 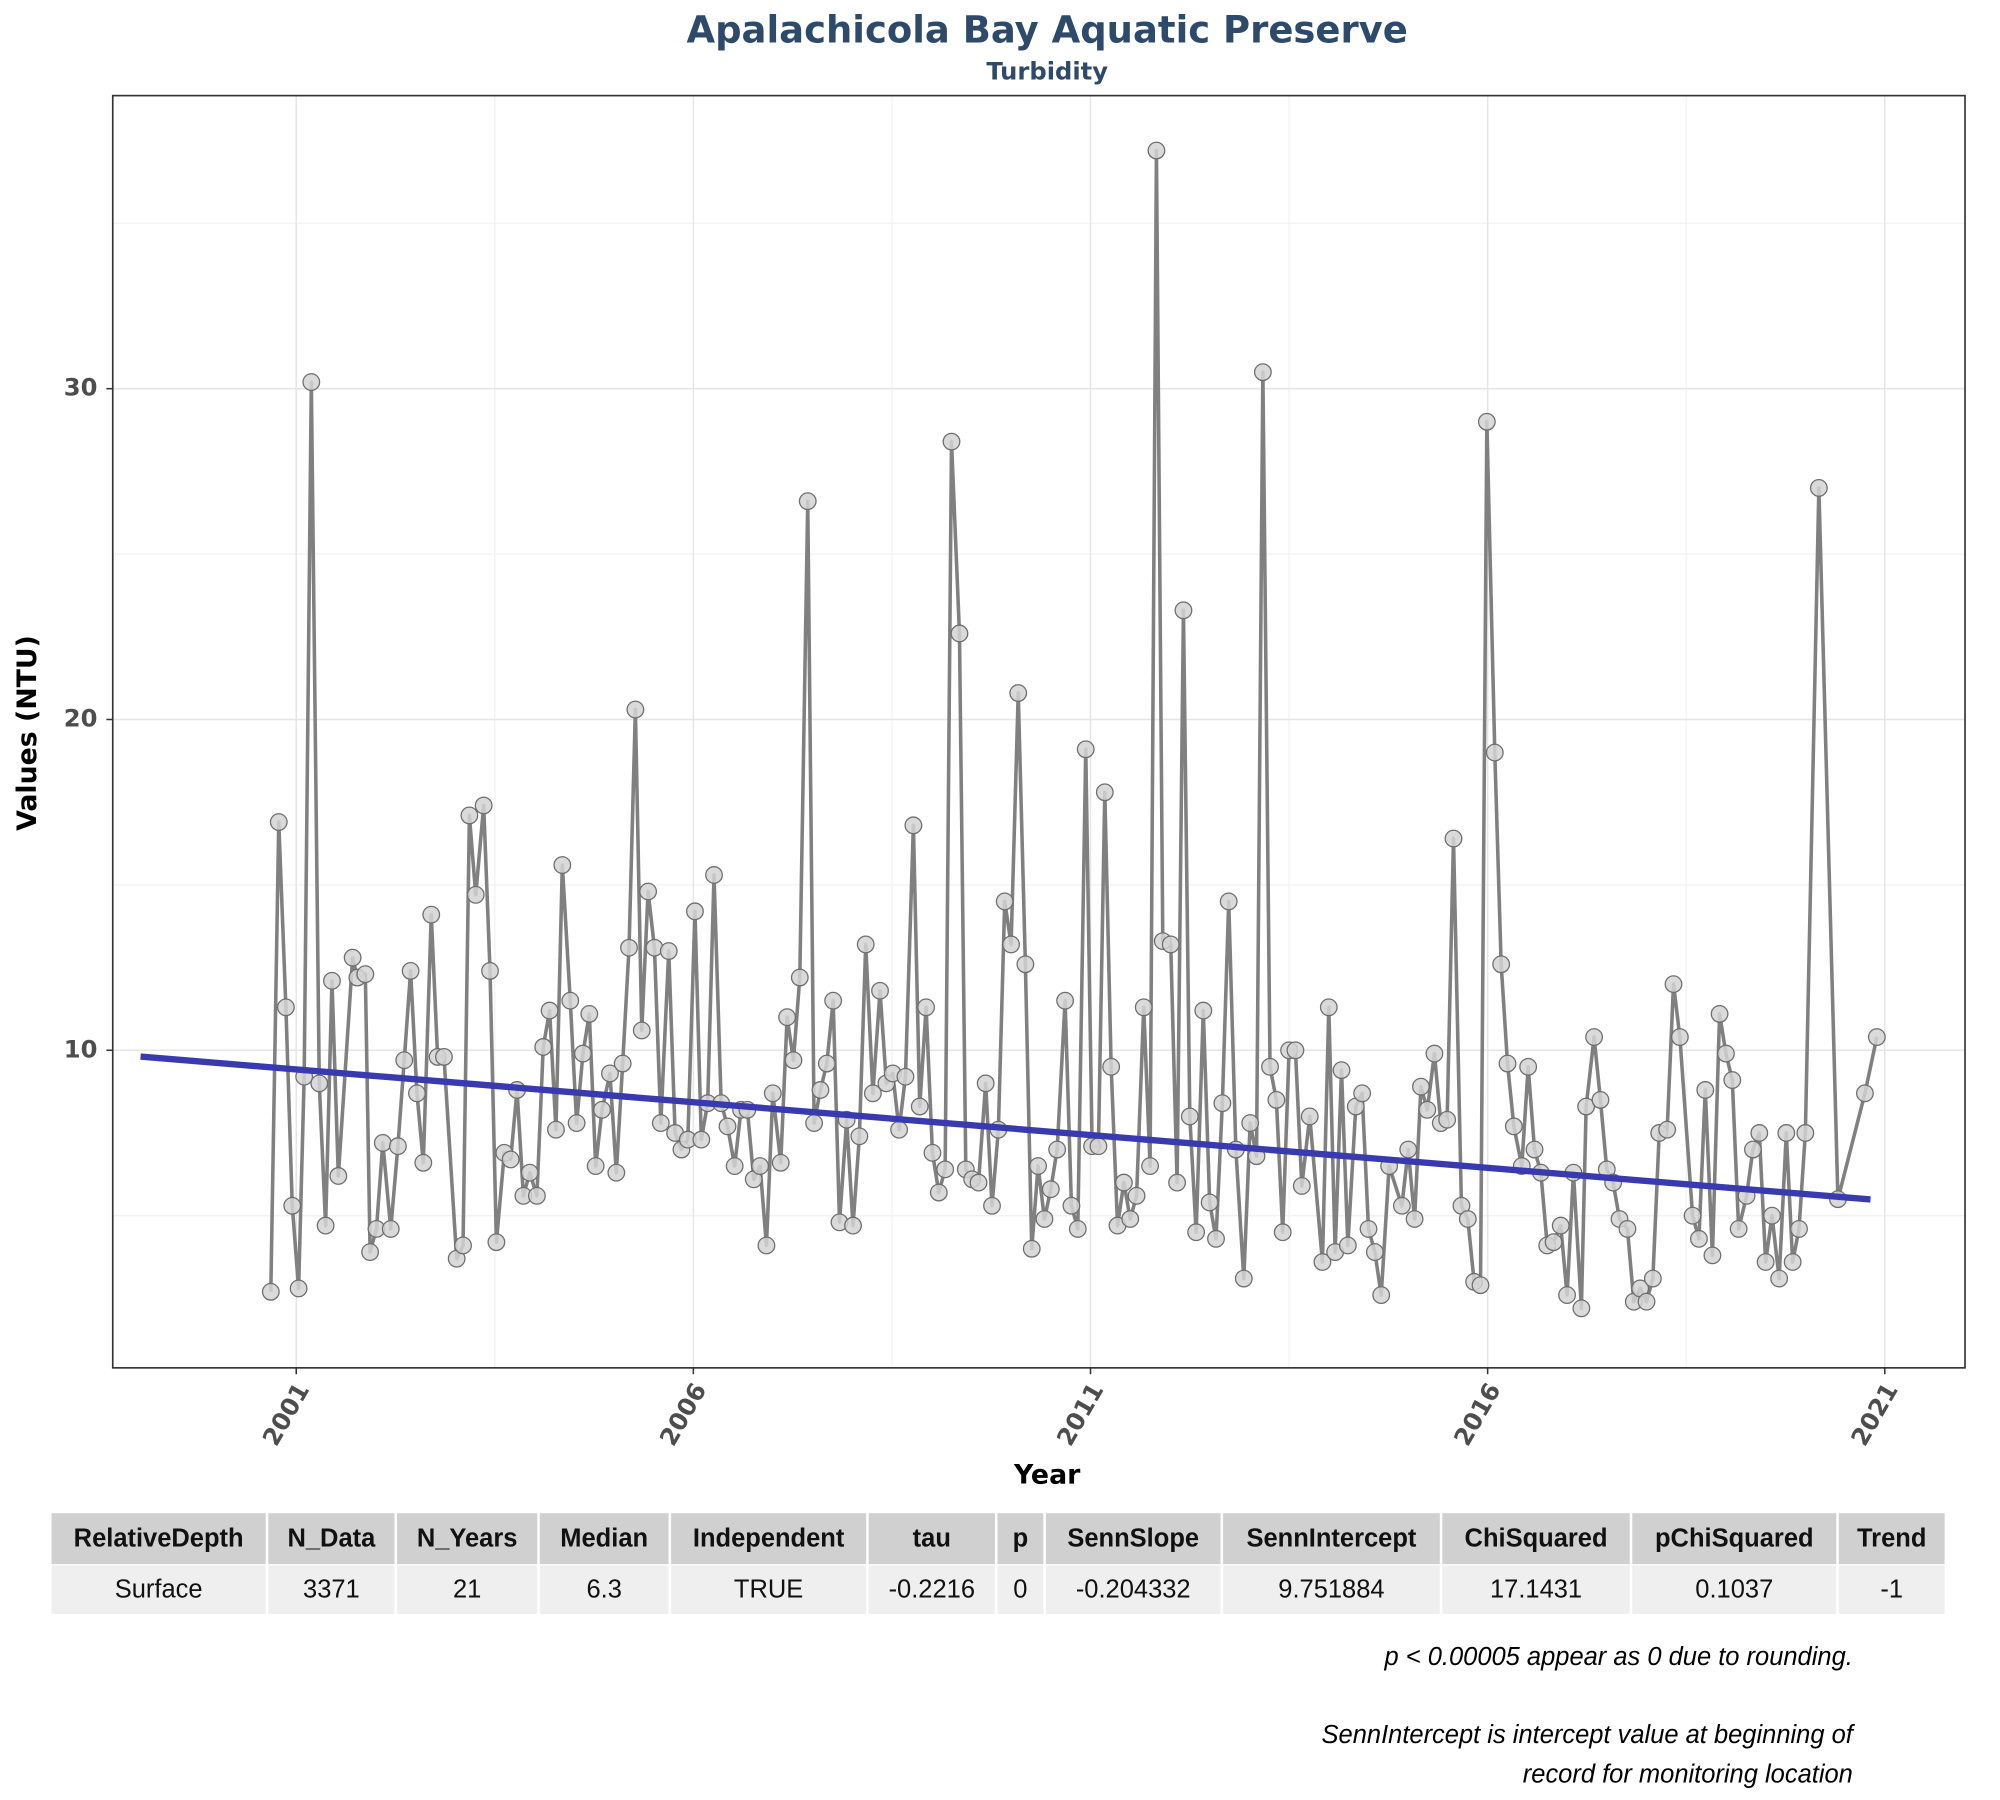 What do you see at coordinates (1046, 29) in the screenshot?
I see `chart-title: Apalachicola Bay Aquatic Preserve` at bounding box center [1046, 29].